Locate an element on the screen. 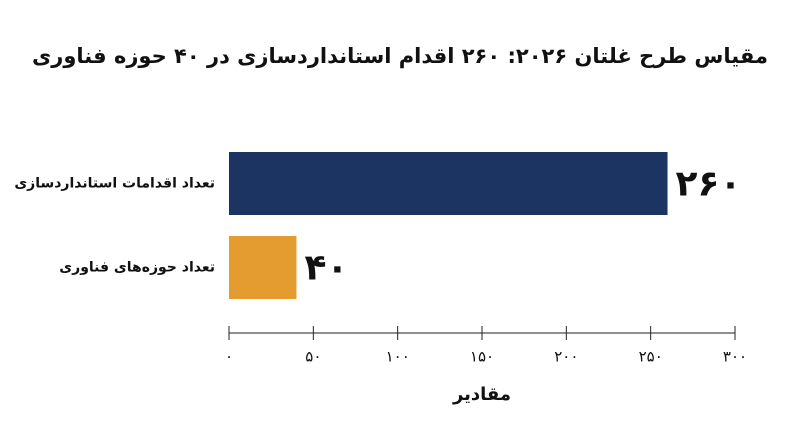 This screenshot has height=447, width=800. value-label: ۴۰ is located at coordinates (326, 268).